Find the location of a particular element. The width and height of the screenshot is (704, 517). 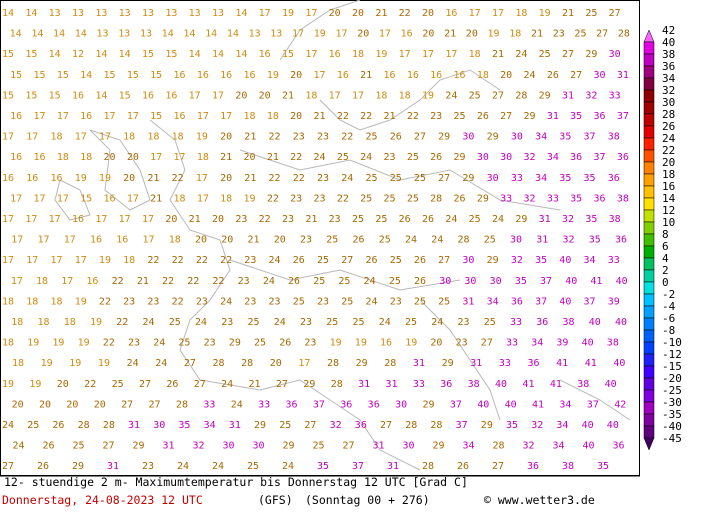

temperature-label: 28 is located at coordinates (218, 363).